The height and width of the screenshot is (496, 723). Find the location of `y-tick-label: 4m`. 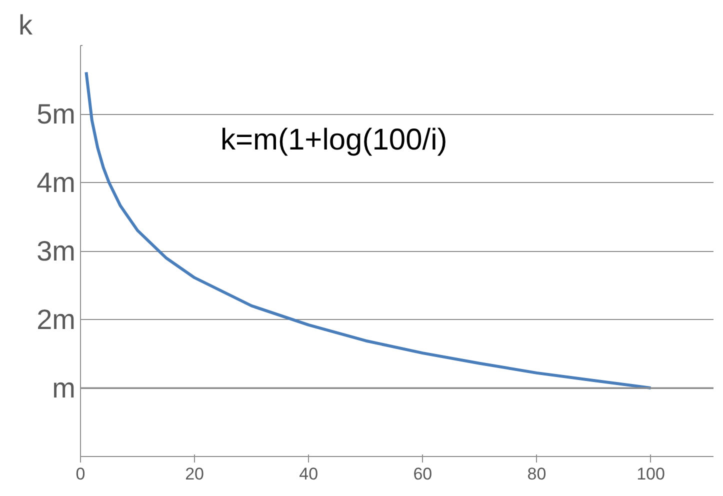

y-tick-label: 4m is located at coordinates (56, 182).